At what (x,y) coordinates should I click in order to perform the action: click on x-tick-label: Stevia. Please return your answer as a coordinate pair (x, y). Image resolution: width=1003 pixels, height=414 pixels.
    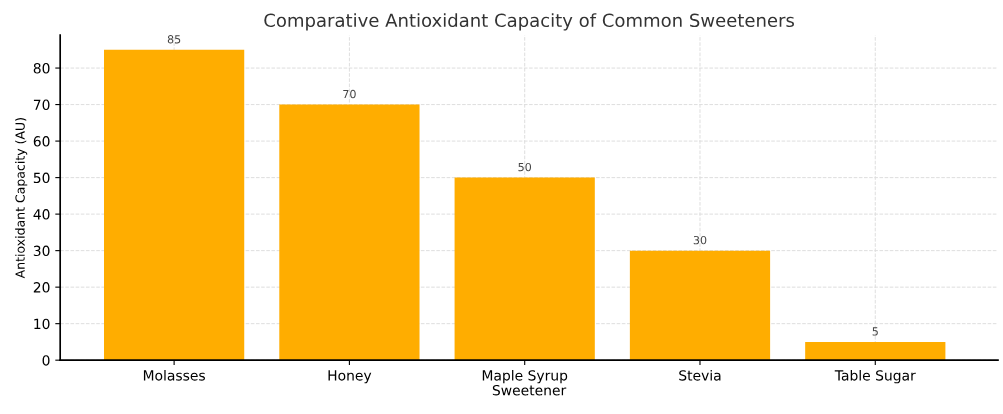
    Looking at the image, I should click on (700, 375).